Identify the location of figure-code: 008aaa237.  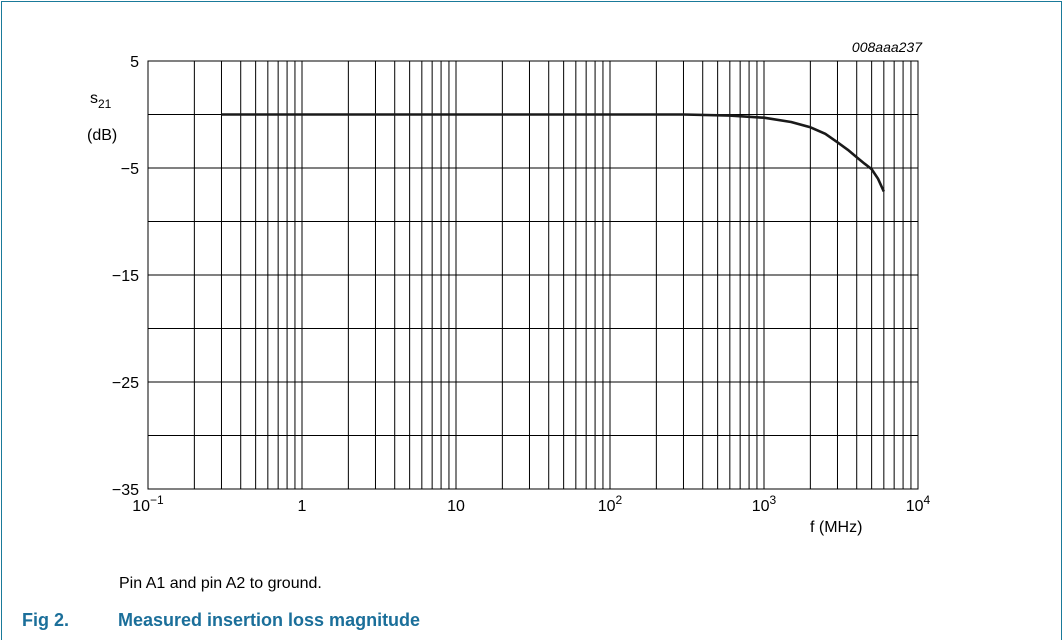
(887, 47).